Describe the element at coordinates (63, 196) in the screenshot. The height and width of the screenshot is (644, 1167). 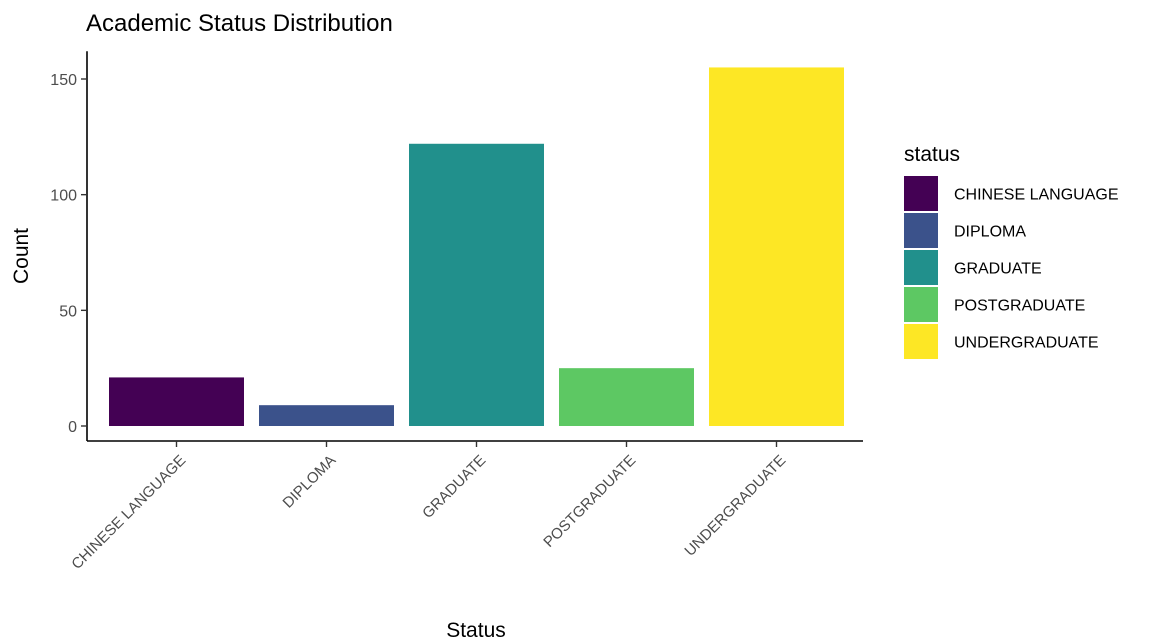
I see `y-tick-label: 100` at that location.